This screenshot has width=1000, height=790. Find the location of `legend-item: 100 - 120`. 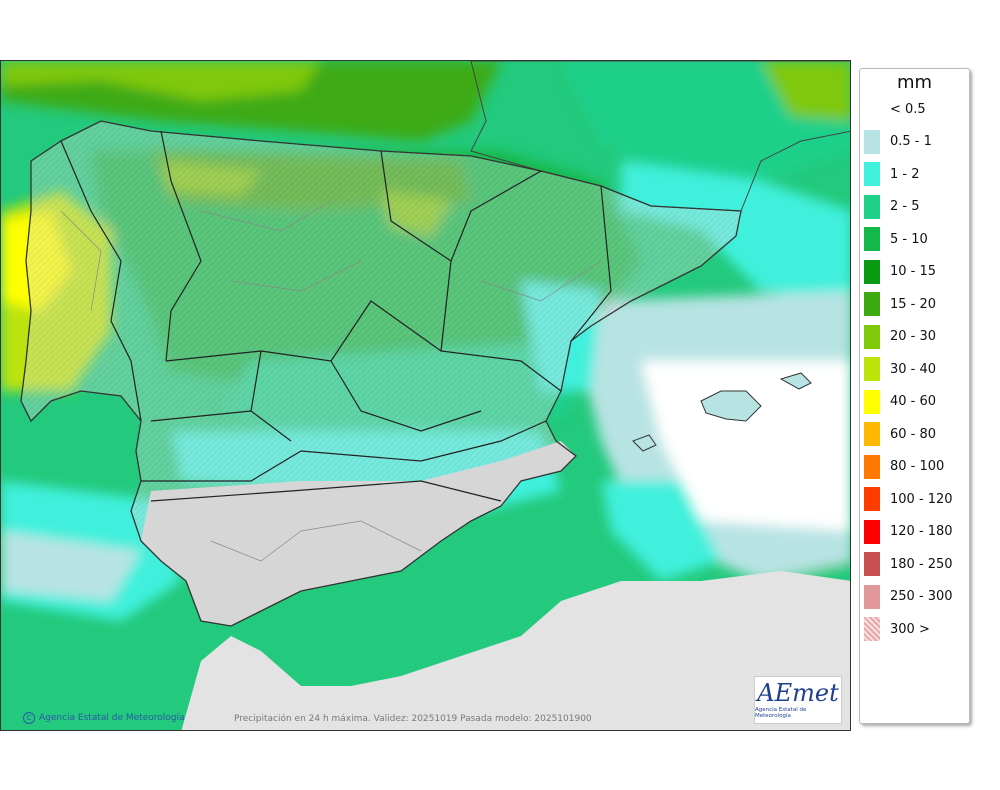

legend-item: 100 - 120 is located at coordinates (908, 499).